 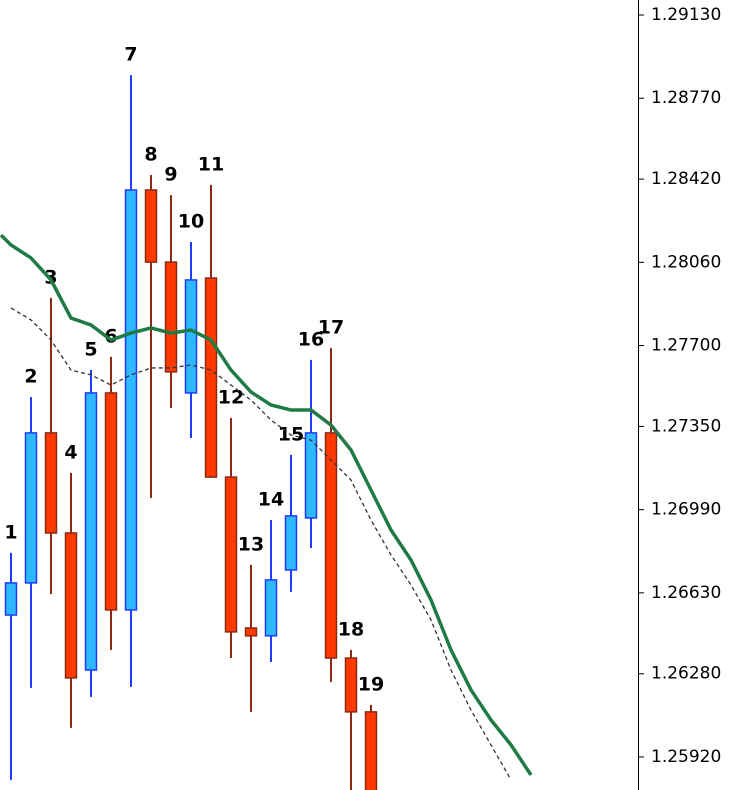 What do you see at coordinates (686, 262) in the screenshot?
I see `y-tick-label: 1.28060` at bounding box center [686, 262].